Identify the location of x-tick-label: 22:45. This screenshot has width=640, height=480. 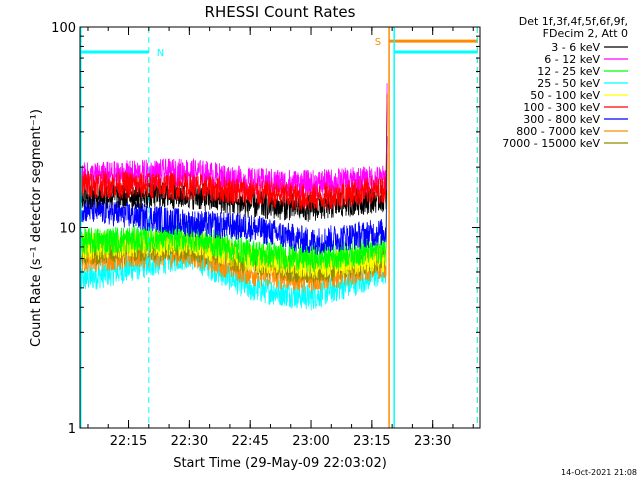
(249, 441).